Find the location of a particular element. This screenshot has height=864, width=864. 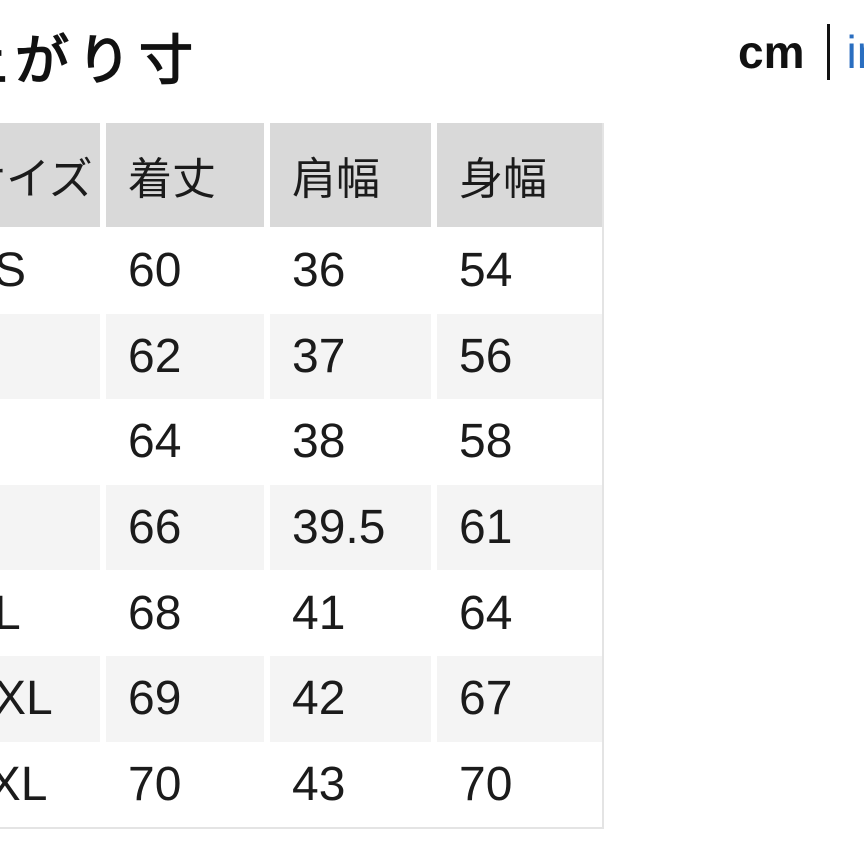

table-row: XL 68 41 64 is located at coordinates (301, 613).